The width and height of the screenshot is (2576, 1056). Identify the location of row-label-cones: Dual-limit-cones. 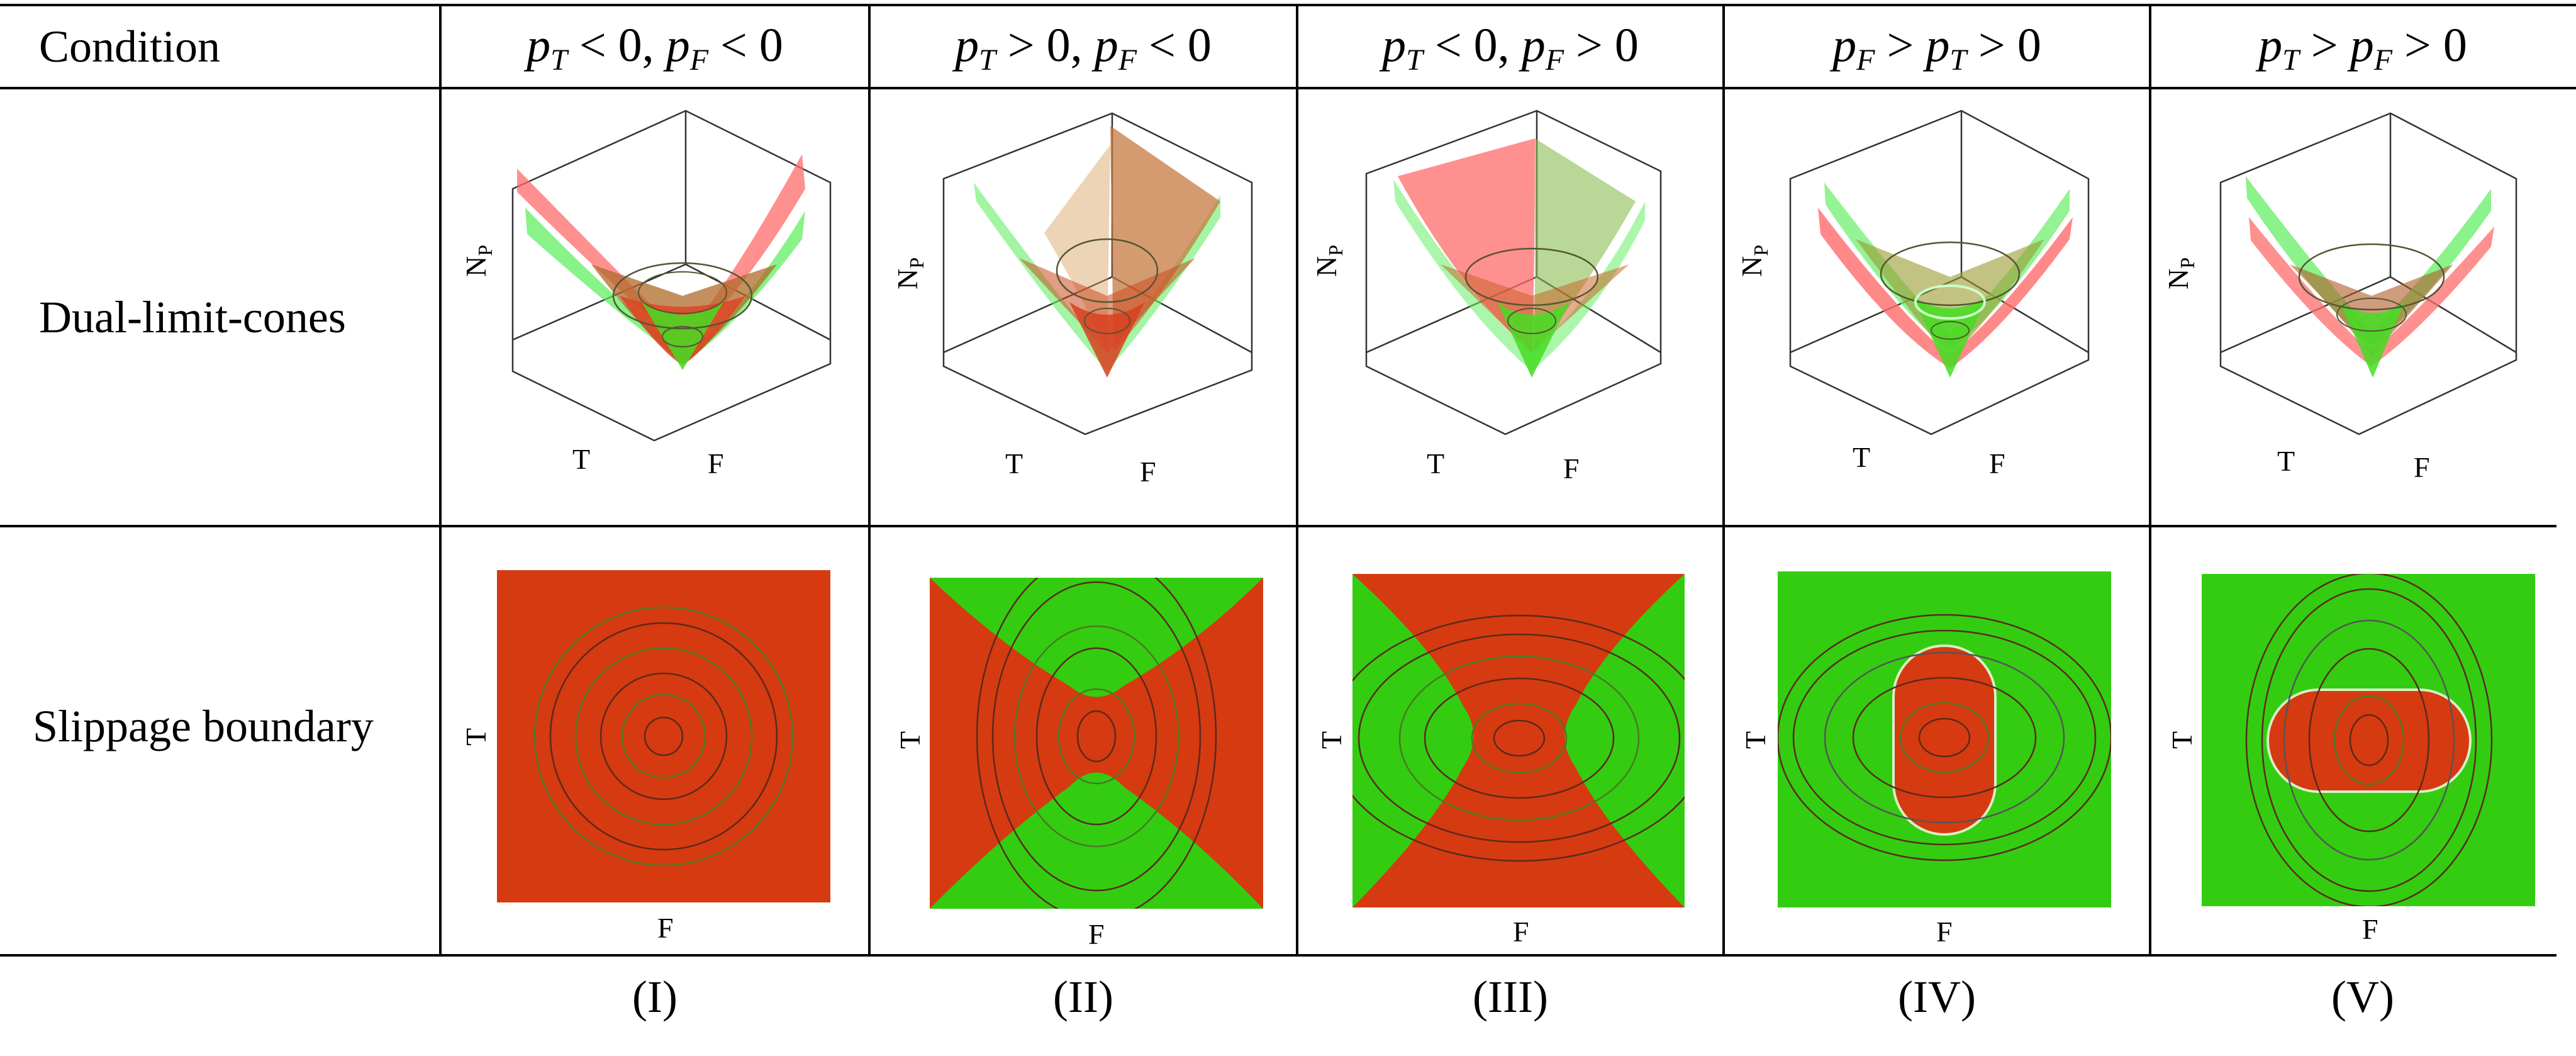
(192, 317).